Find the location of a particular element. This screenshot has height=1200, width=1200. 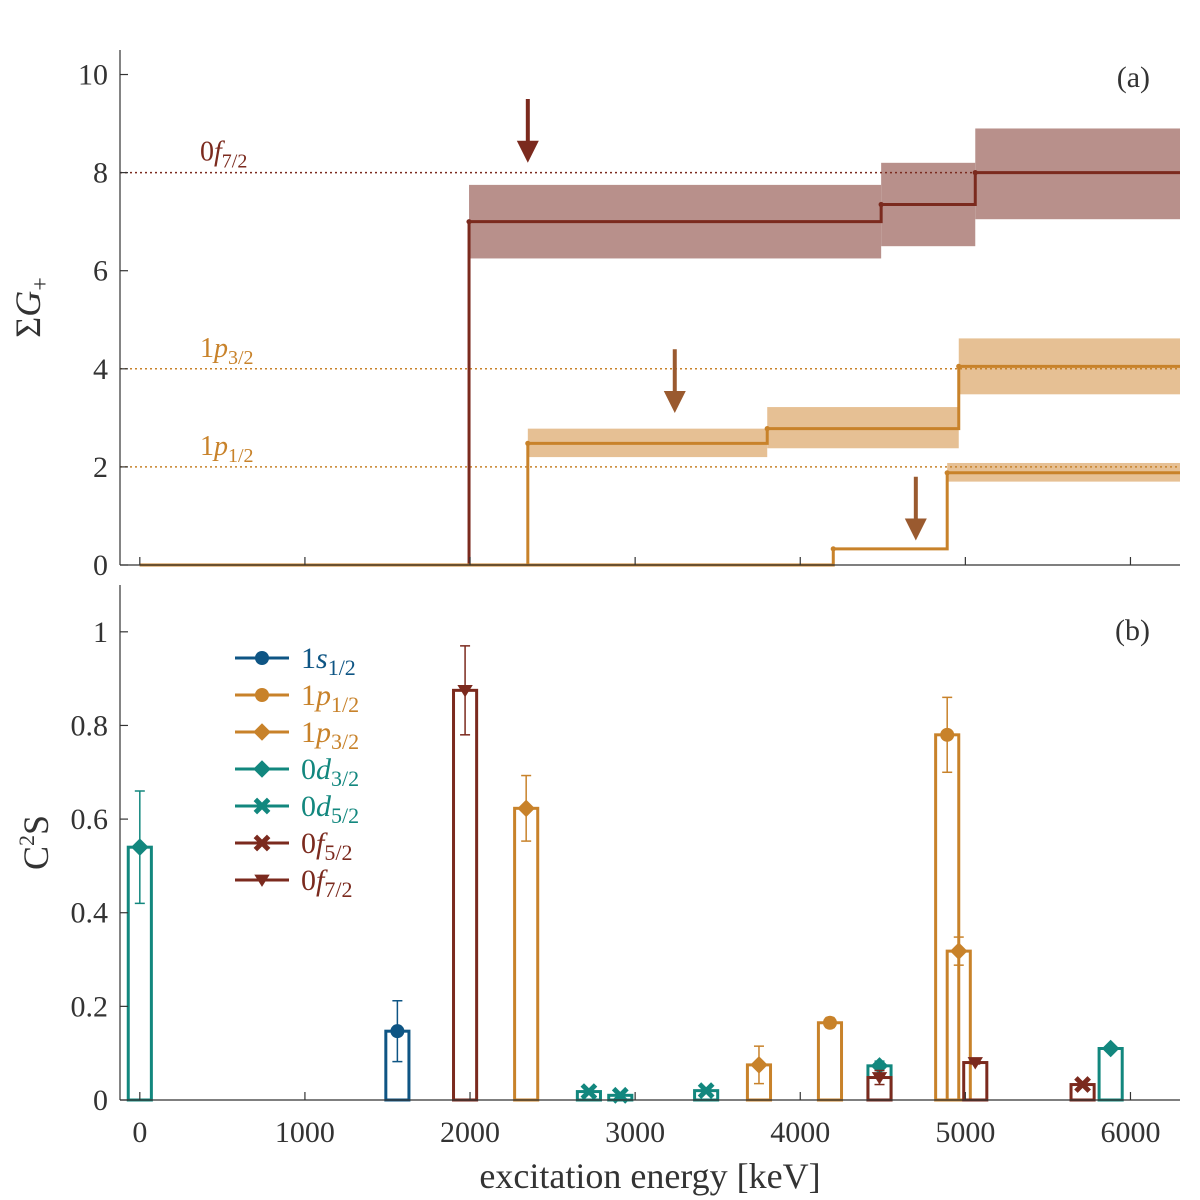

ylabel-c: C is located at coordinates (36, 858).